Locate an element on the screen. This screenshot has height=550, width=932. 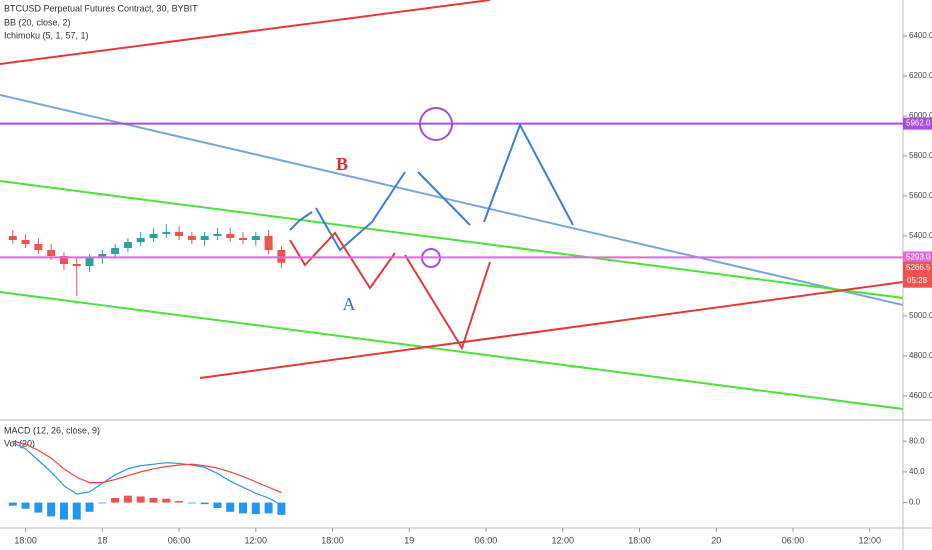
price-label: 5293.0 is located at coordinates (918, 257).